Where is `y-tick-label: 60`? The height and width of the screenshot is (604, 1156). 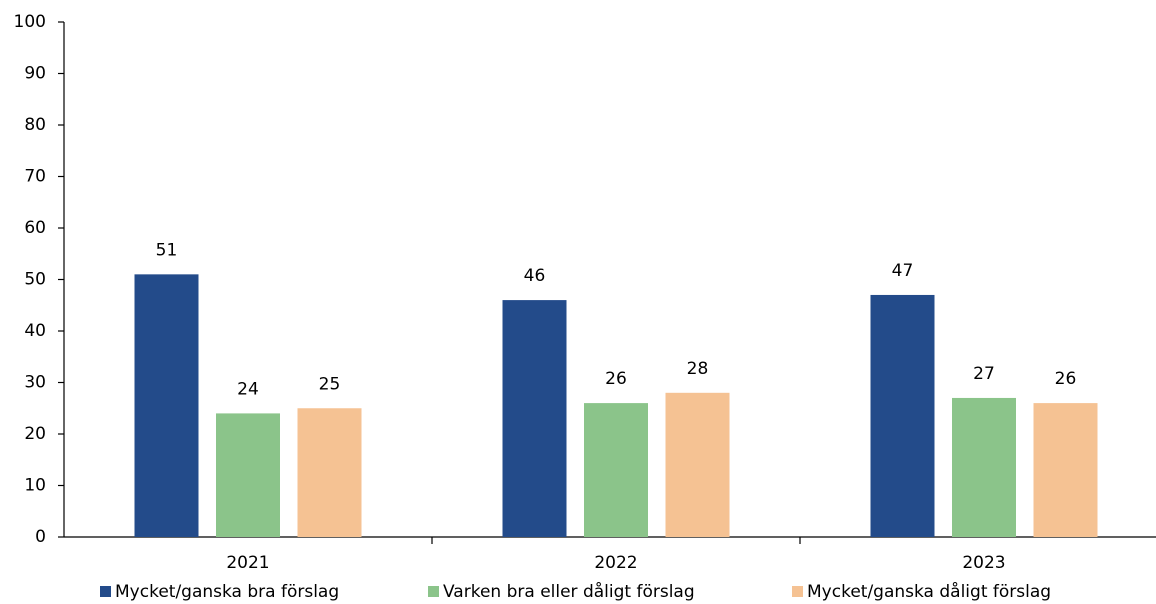 y-tick-label: 60 is located at coordinates (35, 228).